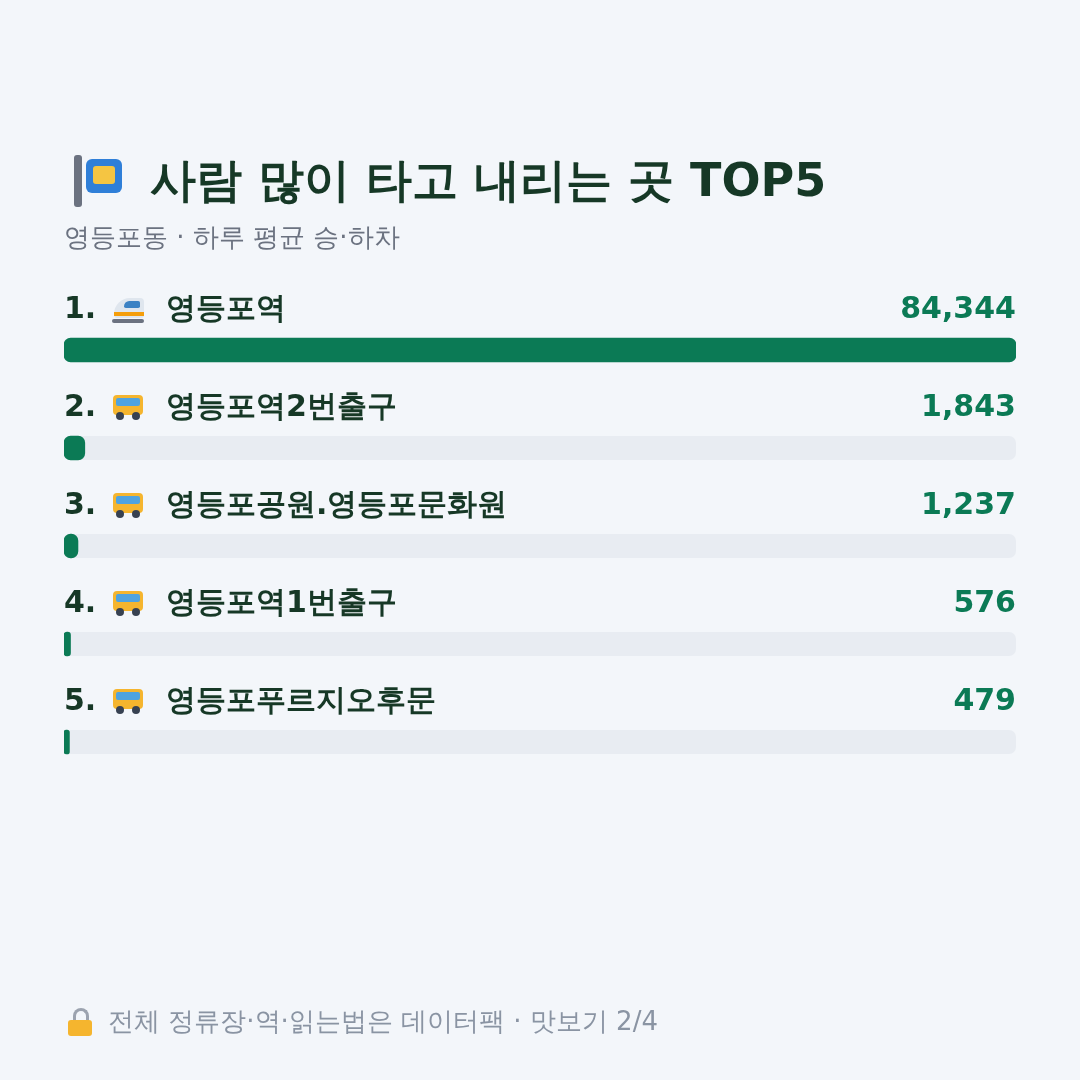 This screenshot has height=1080, width=1080. Describe the element at coordinates (80, 307) in the screenshot. I see `annotation: 1.` at that location.